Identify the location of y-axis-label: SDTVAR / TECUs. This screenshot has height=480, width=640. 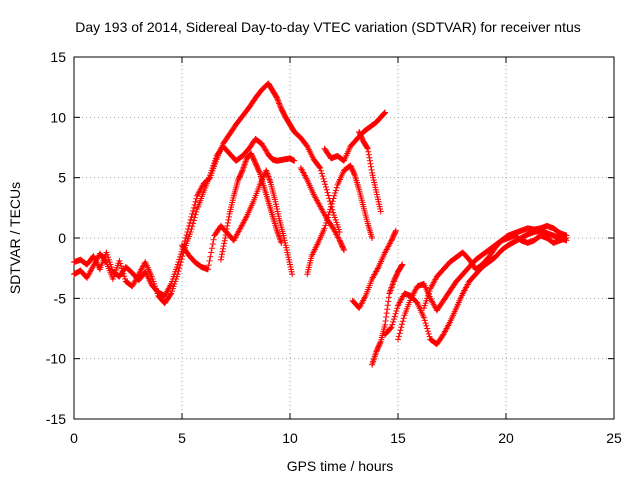
(15, 238).